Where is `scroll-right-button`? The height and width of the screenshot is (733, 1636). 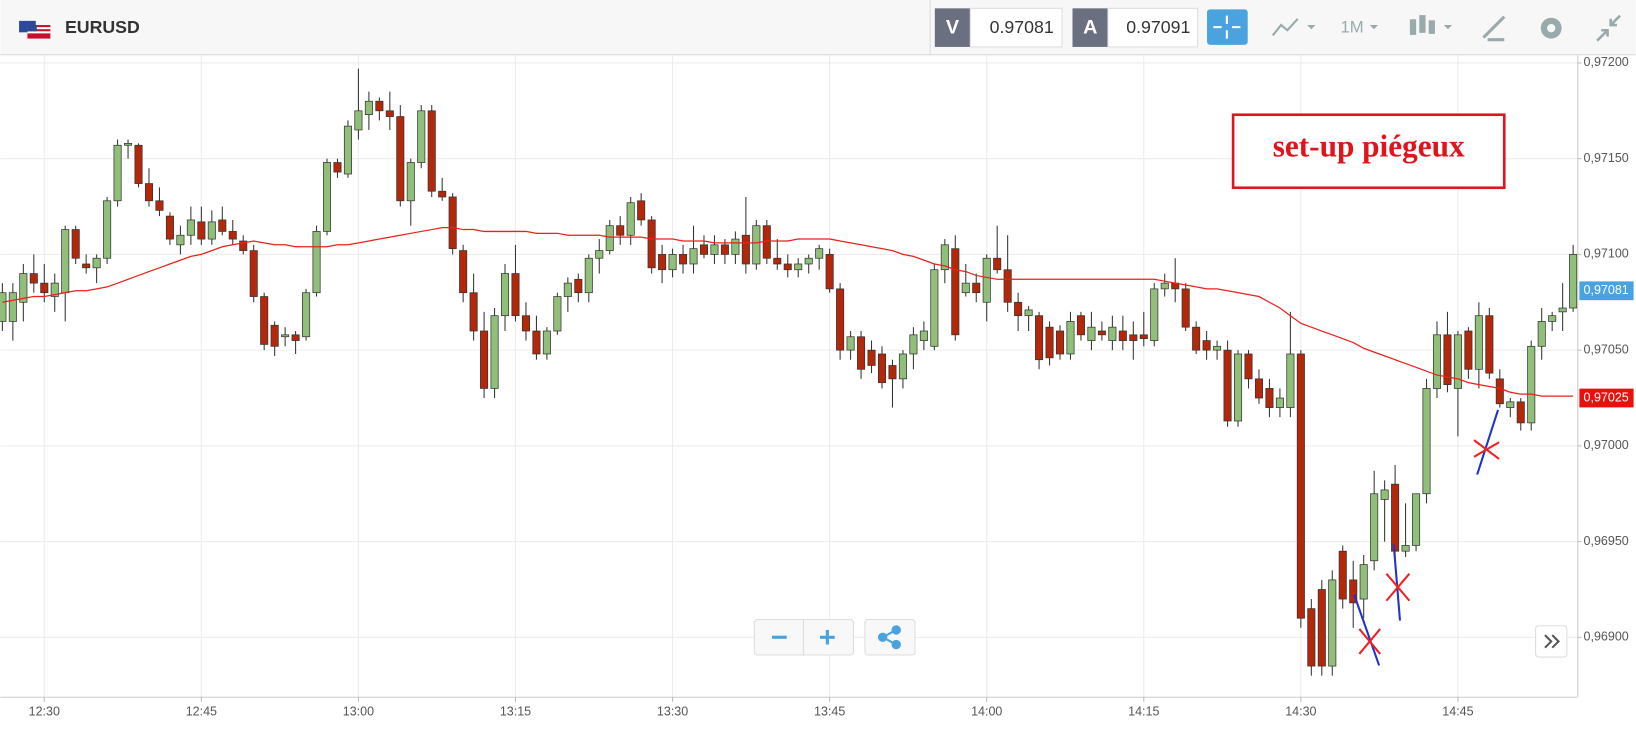
scroll-right-button is located at coordinates (1551, 641).